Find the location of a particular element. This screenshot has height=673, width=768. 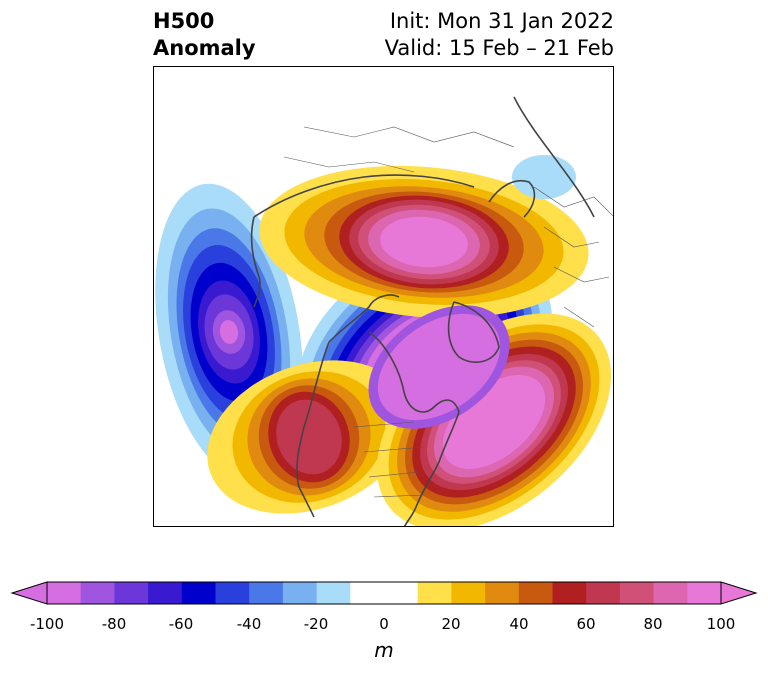

colorbar-tick: 60 is located at coordinates (586, 624).